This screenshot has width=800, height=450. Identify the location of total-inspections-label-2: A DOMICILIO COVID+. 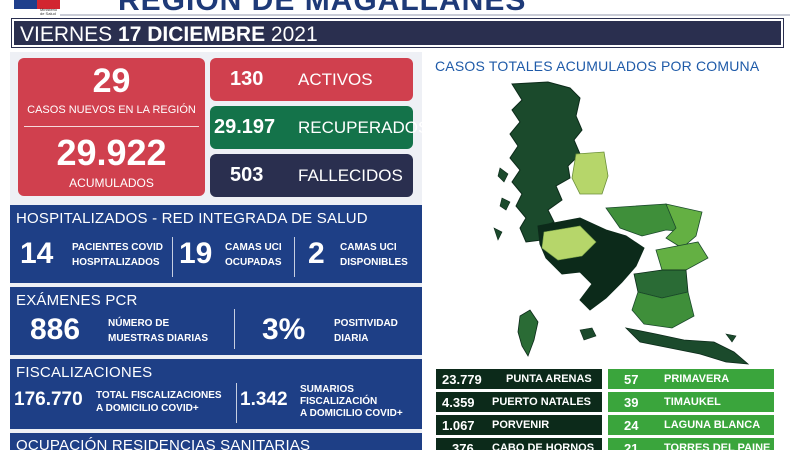
(147, 408).